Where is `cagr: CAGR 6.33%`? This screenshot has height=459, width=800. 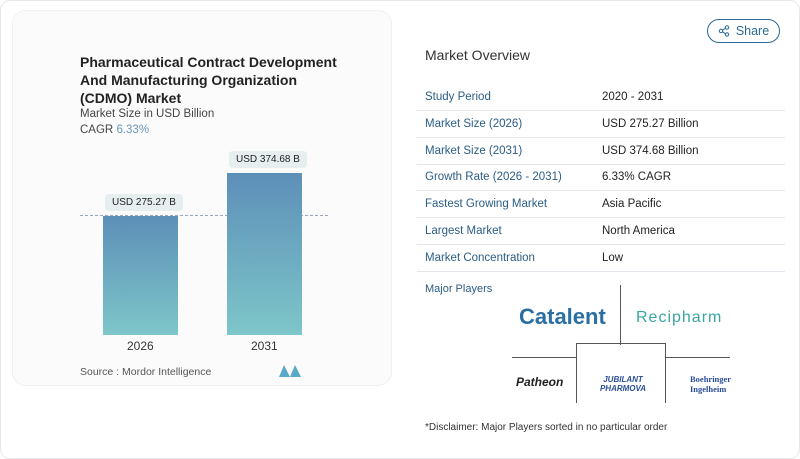
cagr: CAGR 6.33% is located at coordinates (114, 130).